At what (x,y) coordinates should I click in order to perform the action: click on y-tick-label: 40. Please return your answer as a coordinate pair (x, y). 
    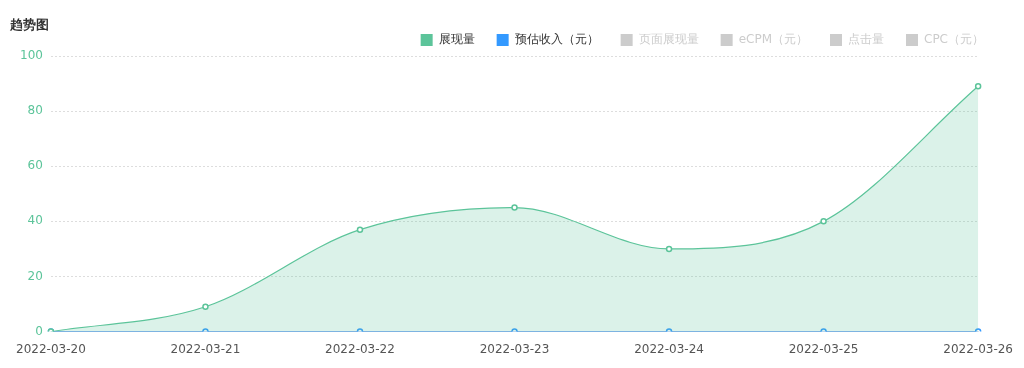
    Looking at the image, I should click on (35, 220).